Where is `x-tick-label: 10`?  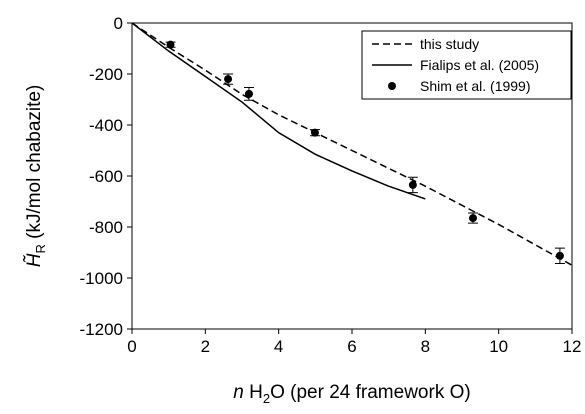 x-tick-label: 10 is located at coordinates (498, 346).